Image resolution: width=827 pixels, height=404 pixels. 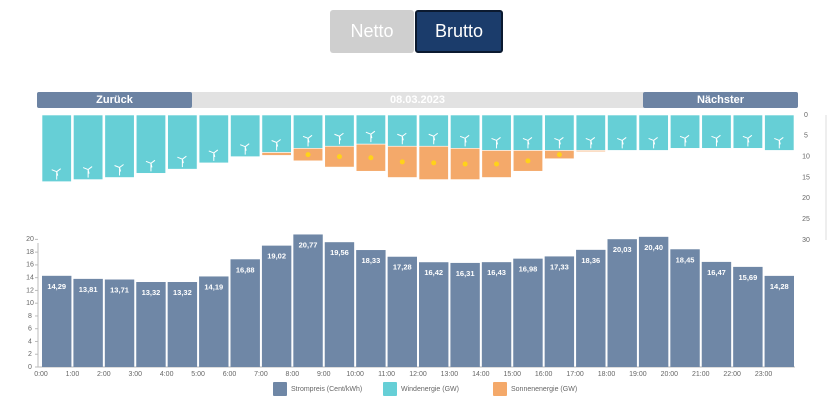 What do you see at coordinates (544, 374) in the screenshot?
I see `x-tick-label: 16:00` at bounding box center [544, 374].